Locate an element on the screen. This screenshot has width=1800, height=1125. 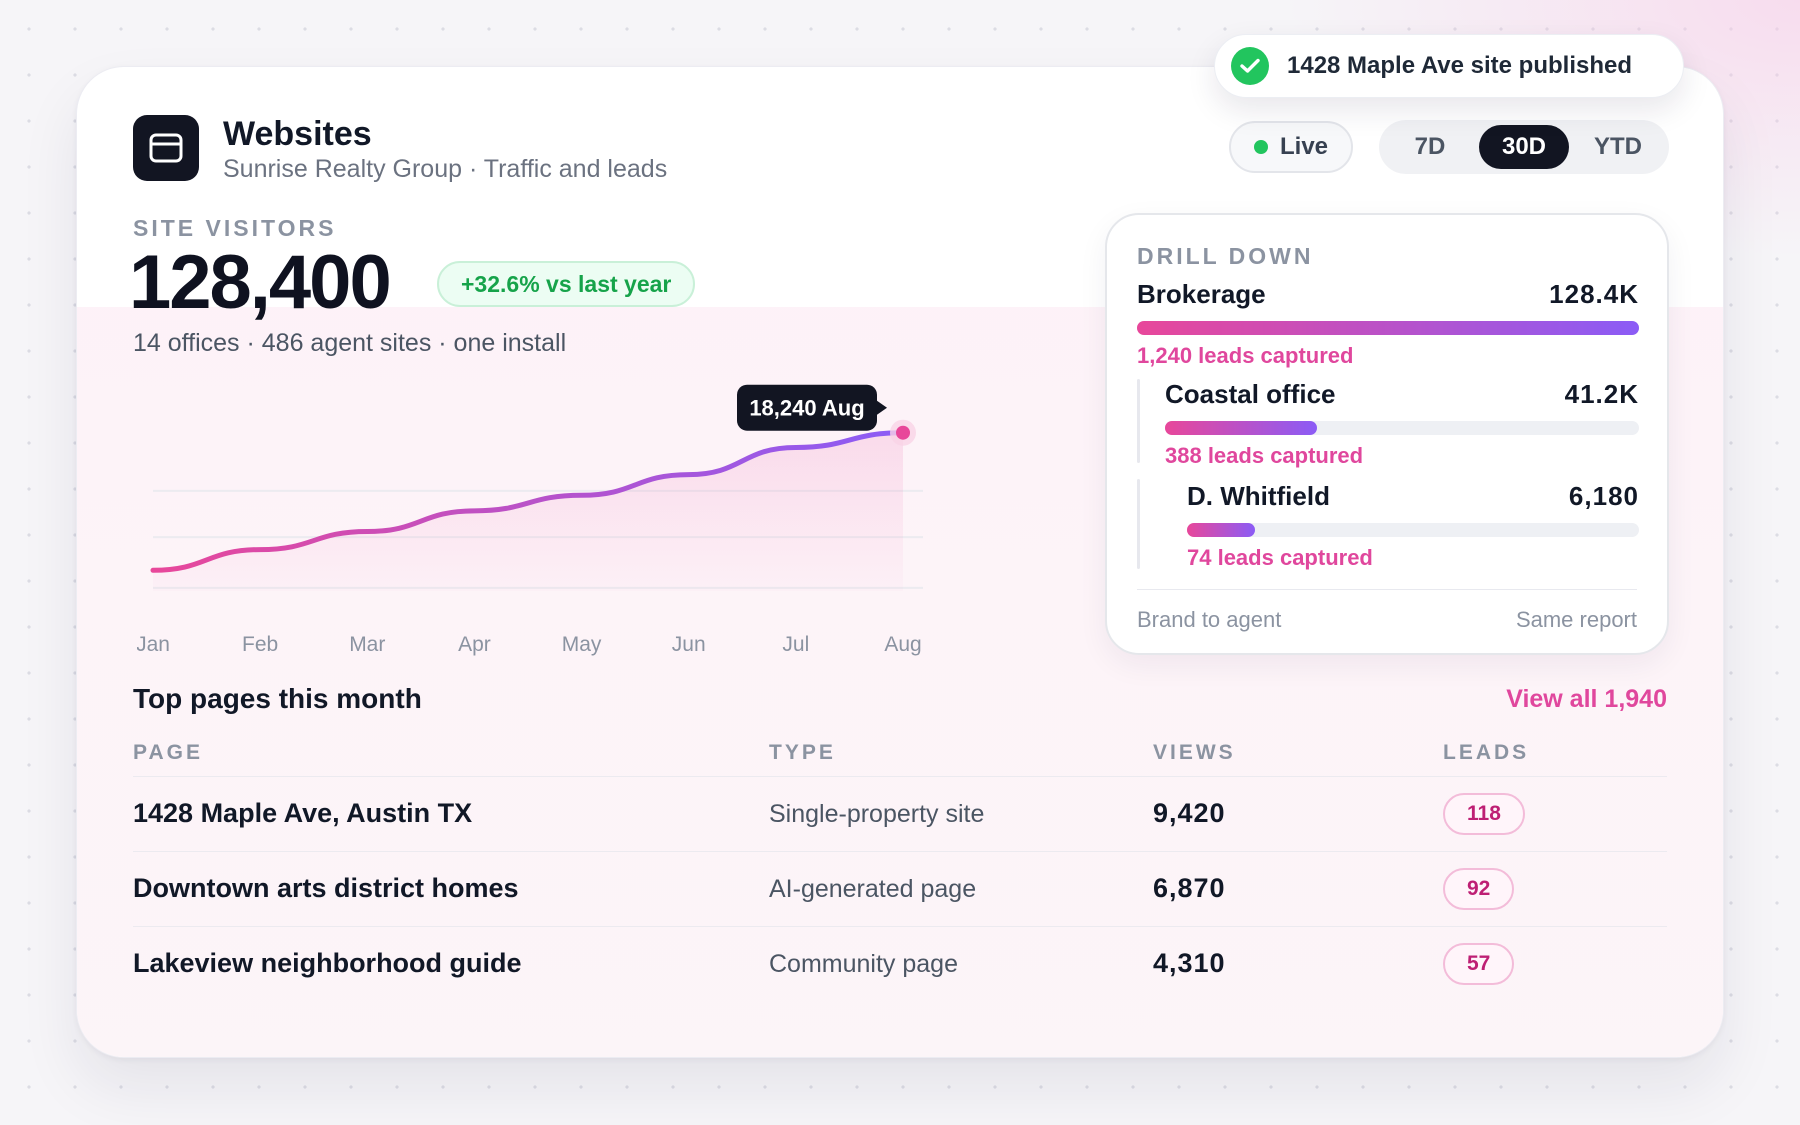
drill-item-d-whitfield: D. Whitfield 6,180 74 leads captured is located at coordinates (1413, 525).